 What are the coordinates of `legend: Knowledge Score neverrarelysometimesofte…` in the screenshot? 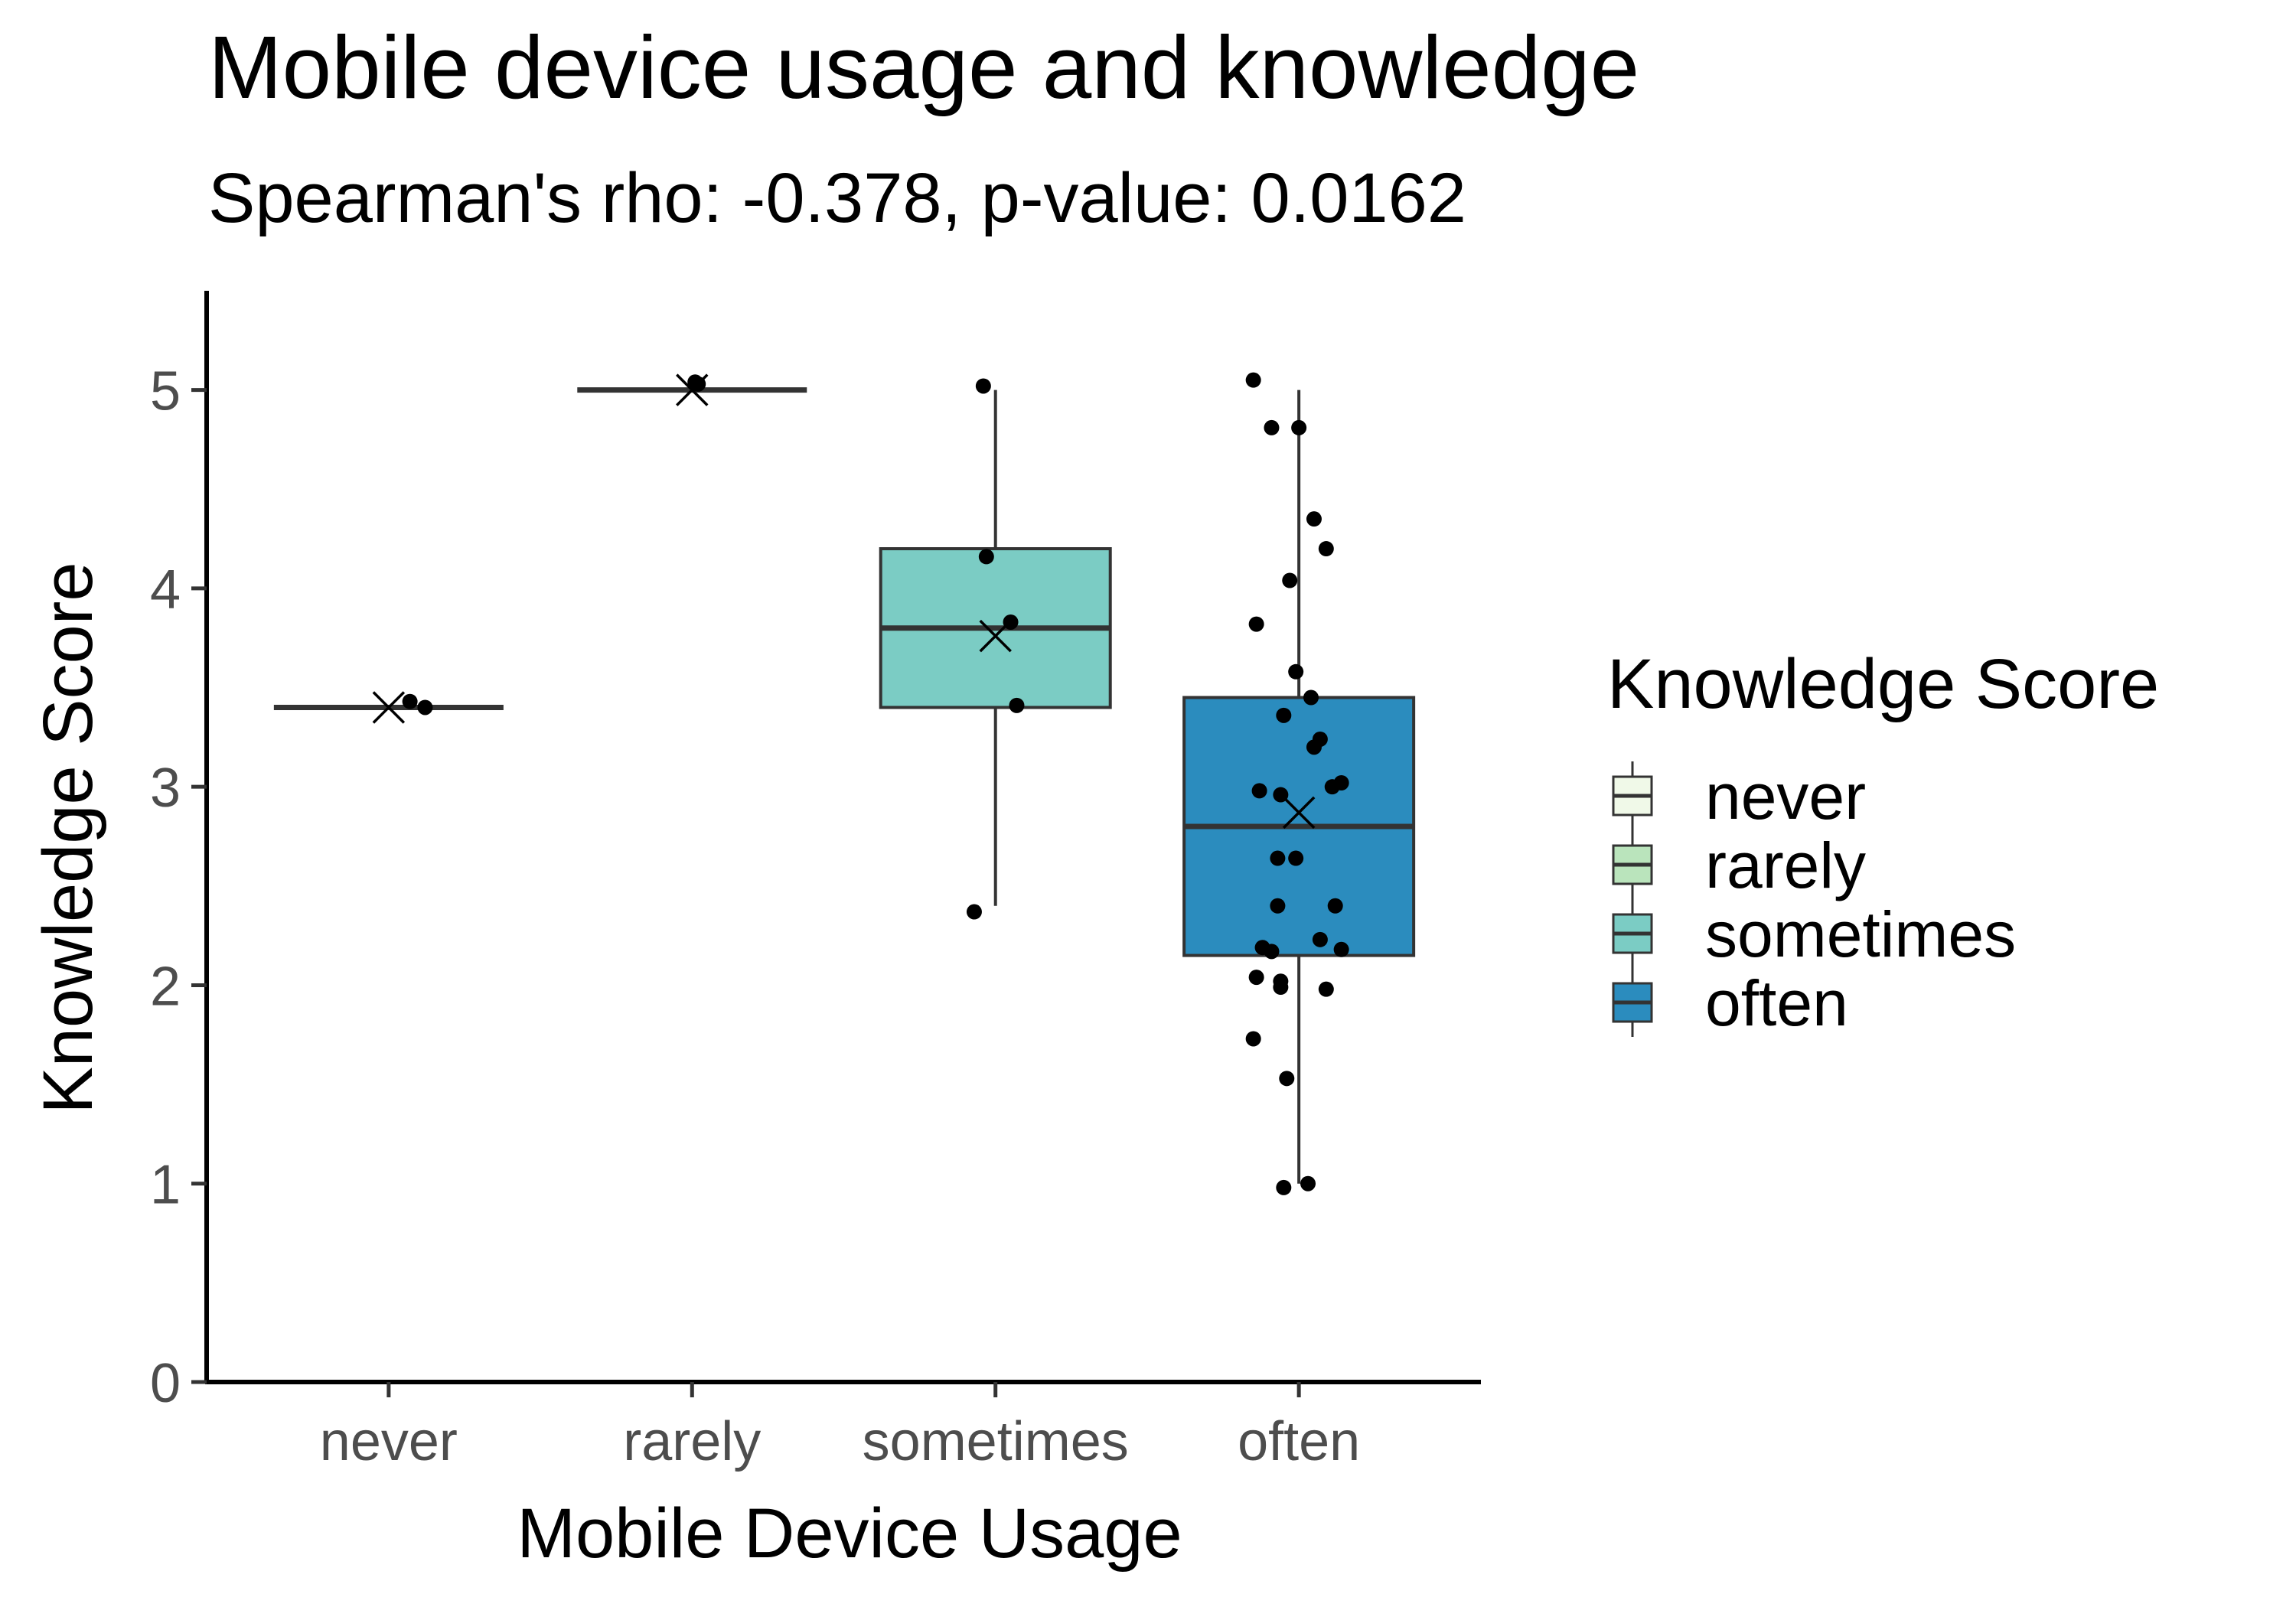 It's located at (1883, 842).